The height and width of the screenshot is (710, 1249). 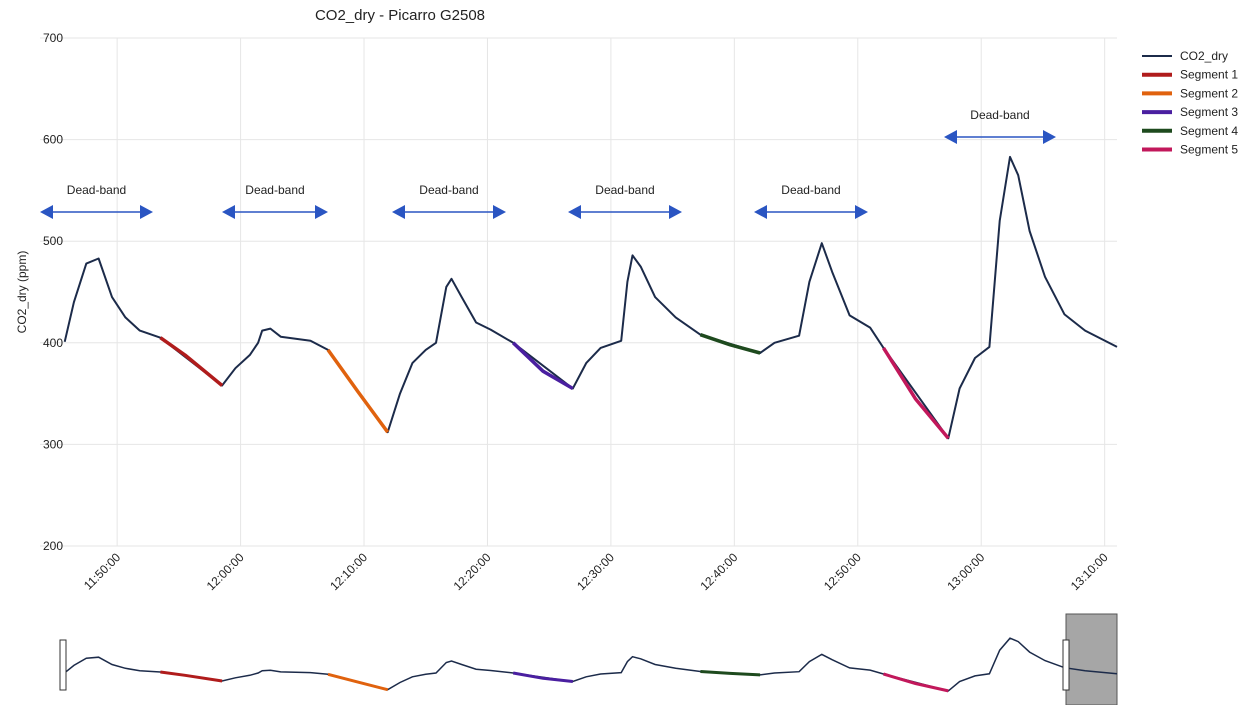 I want to click on legend-label: CO2_dry, so click(x=1204, y=56).